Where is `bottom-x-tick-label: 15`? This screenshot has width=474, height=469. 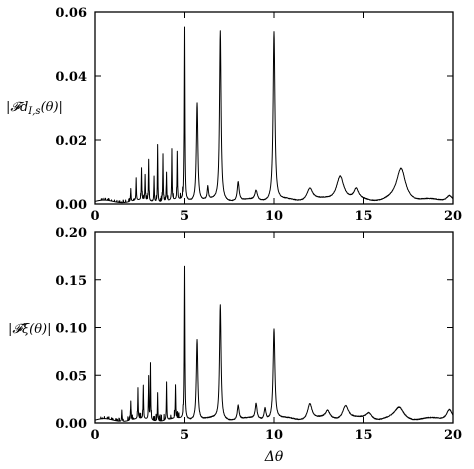
bottom-x-tick-label: 15 is located at coordinates (363, 435).